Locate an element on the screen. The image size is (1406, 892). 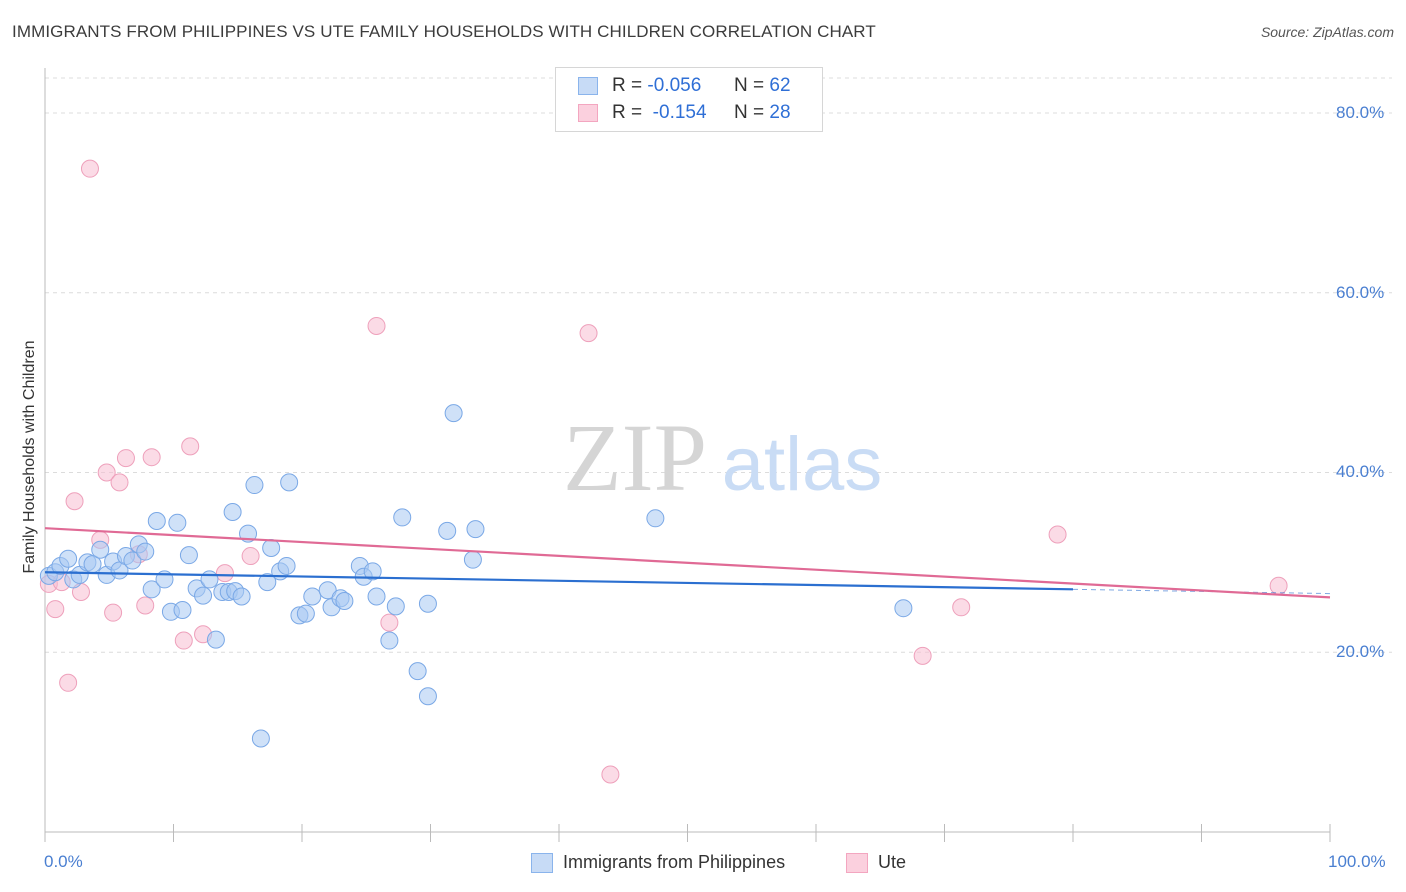
correlation-legend: R = -0.056 N = 62 R = -0.154 N = 28 is located at coordinates (689, 99).